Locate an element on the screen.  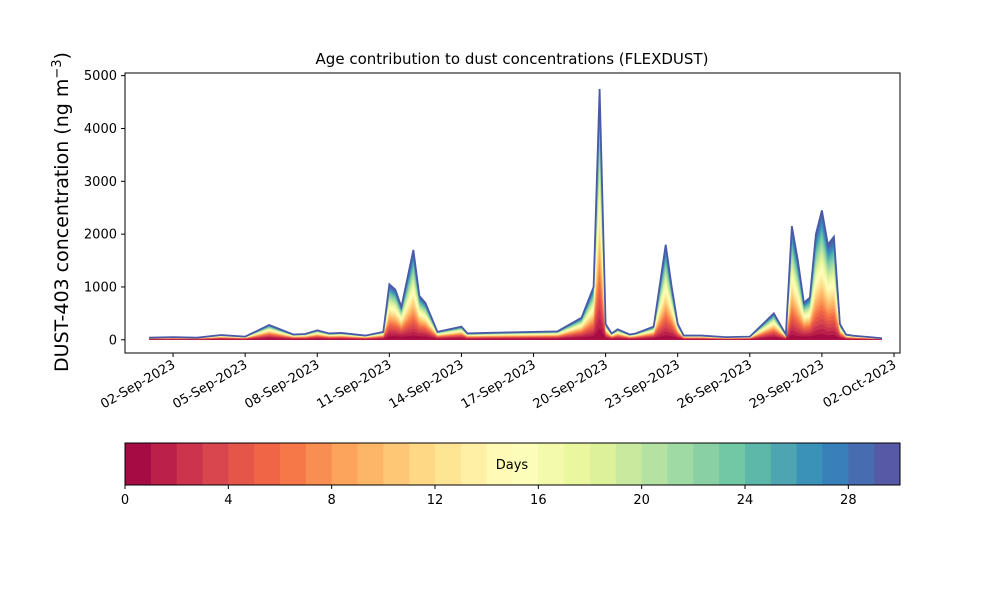
y-tick-label: 2000 is located at coordinates (100, 235).